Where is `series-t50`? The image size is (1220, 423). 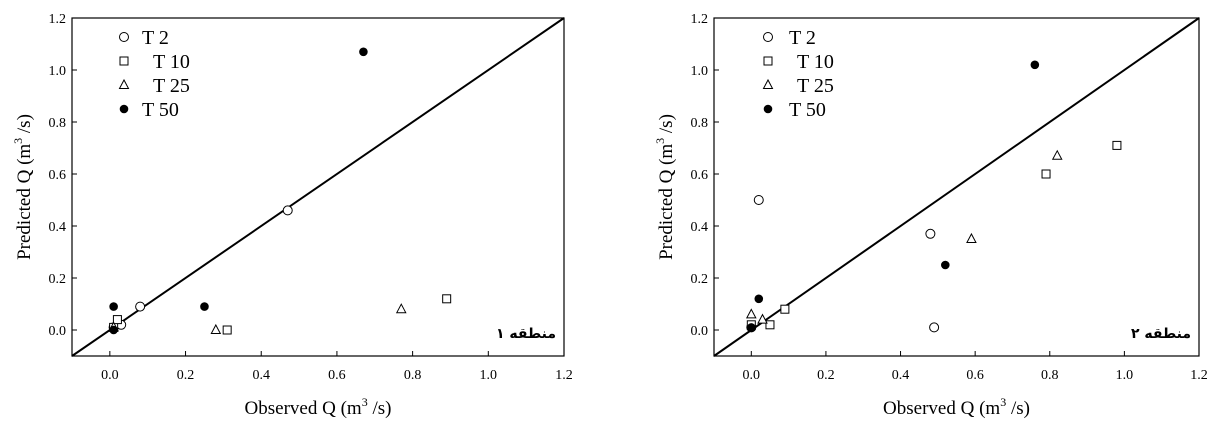 series-t50 is located at coordinates (238, 191).